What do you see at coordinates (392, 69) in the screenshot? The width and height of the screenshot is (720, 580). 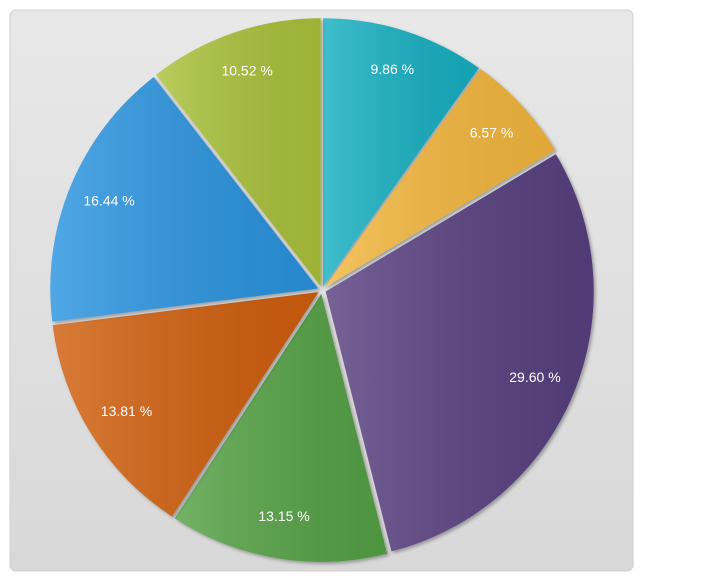 I see `slice-label: 9.86 %` at bounding box center [392, 69].